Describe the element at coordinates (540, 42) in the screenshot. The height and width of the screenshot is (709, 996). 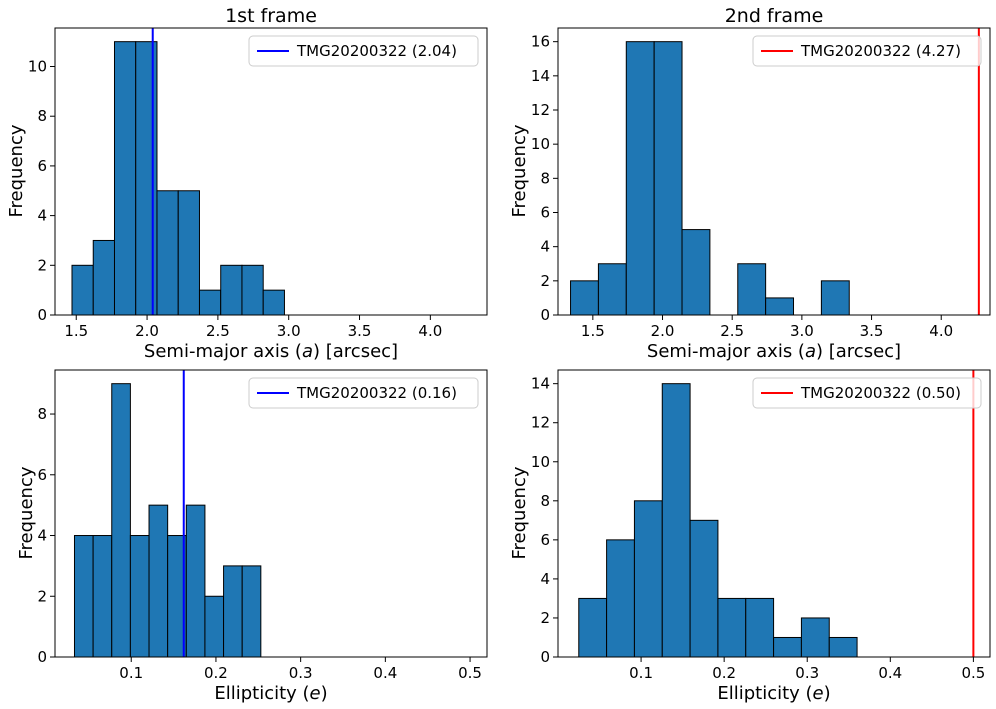
I see `y-tick-label: 16` at that location.